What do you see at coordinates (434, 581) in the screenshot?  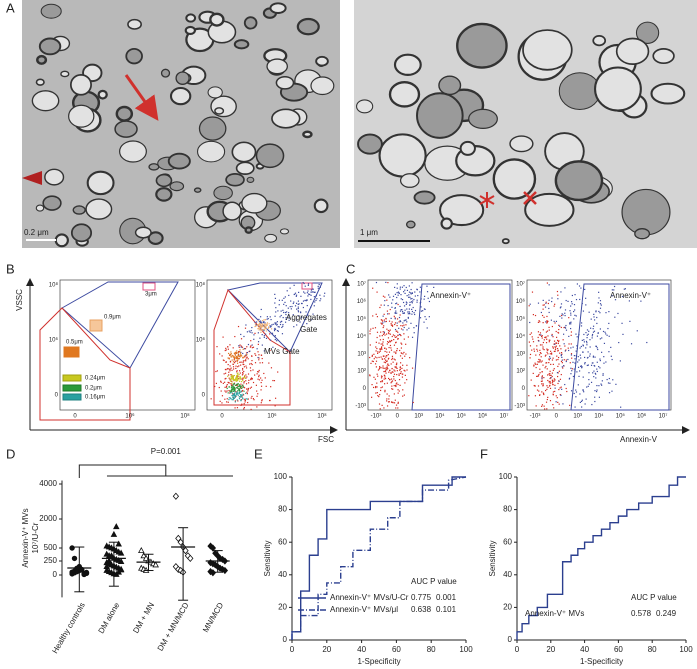 I see `legend-header: AUC P value` at bounding box center [434, 581].